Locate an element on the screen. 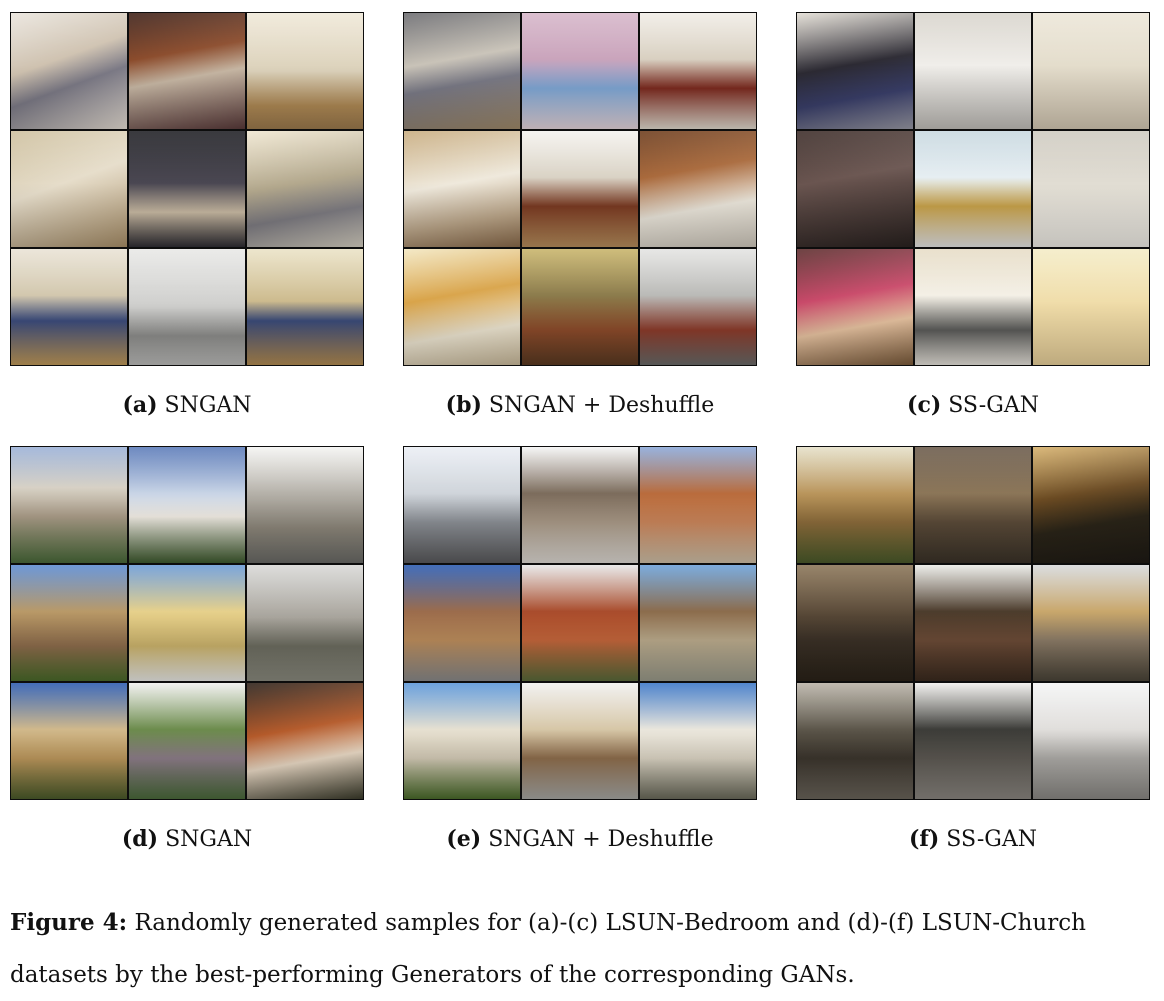 The width and height of the screenshot is (1164, 1001). subfigure-caption: (a) SNGAN is located at coordinates (187, 405).